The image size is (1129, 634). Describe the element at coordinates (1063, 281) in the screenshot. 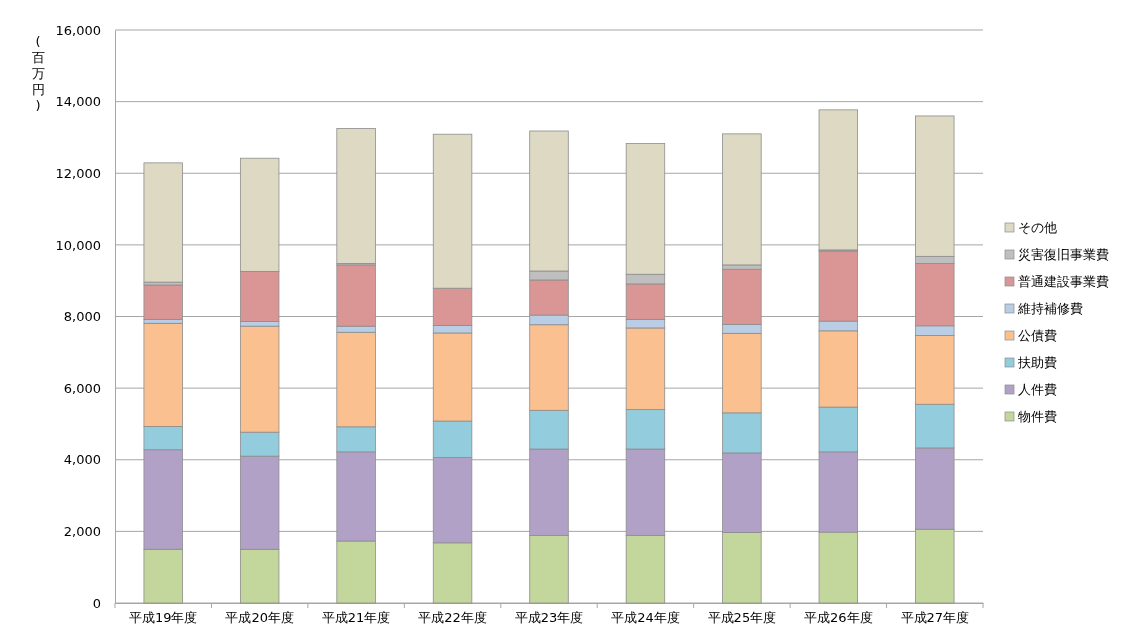

I see `legend-label: 普通建設事業費` at that location.